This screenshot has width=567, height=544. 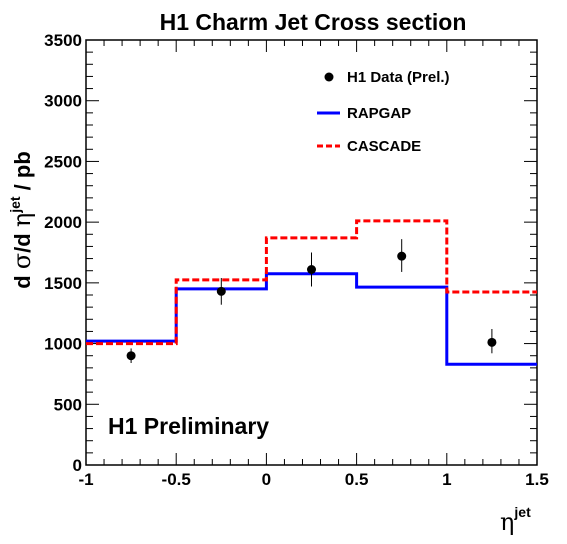 I want to click on y-tick-label: 2000, so click(x=63, y=222).